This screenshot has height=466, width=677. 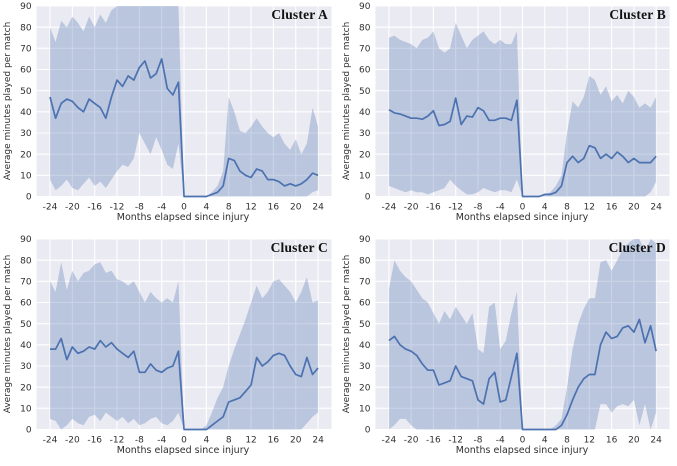 I want to click on chart-title: Cluster C, so click(x=299, y=247).